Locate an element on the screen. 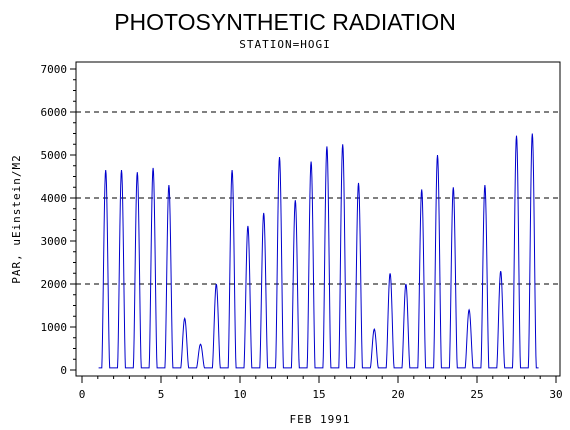 The image size is (570, 430). chart-subtitle: STATION=HOGI is located at coordinates (284, 44).